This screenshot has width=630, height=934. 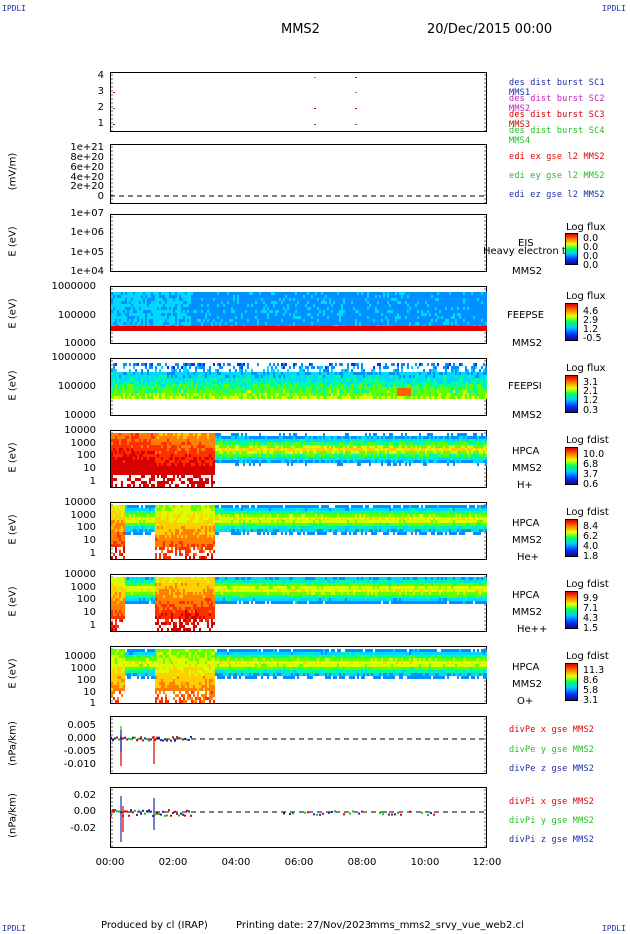 What do you see at coordinates (87, 157) in the screenshot?
I see `ytick: 8e+20` at bounding box center [87, 157].